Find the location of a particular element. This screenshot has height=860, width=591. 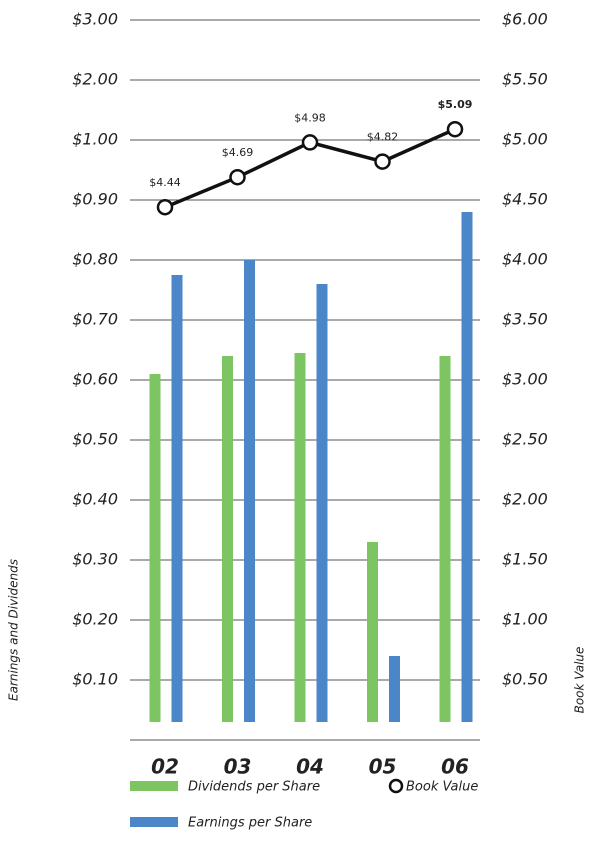

y2-tick-label: $2.00 is located at coordinates (525, 499).